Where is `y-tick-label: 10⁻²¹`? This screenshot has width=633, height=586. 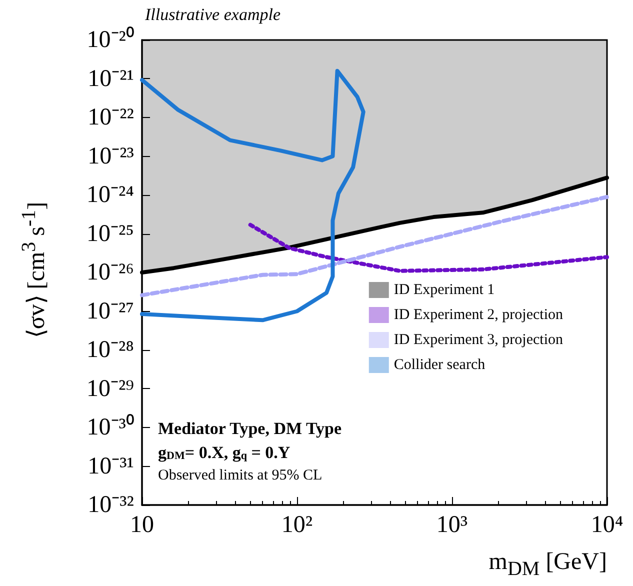 y-tick-label: 10⁻²¹ is located at coordinates (111, 79).